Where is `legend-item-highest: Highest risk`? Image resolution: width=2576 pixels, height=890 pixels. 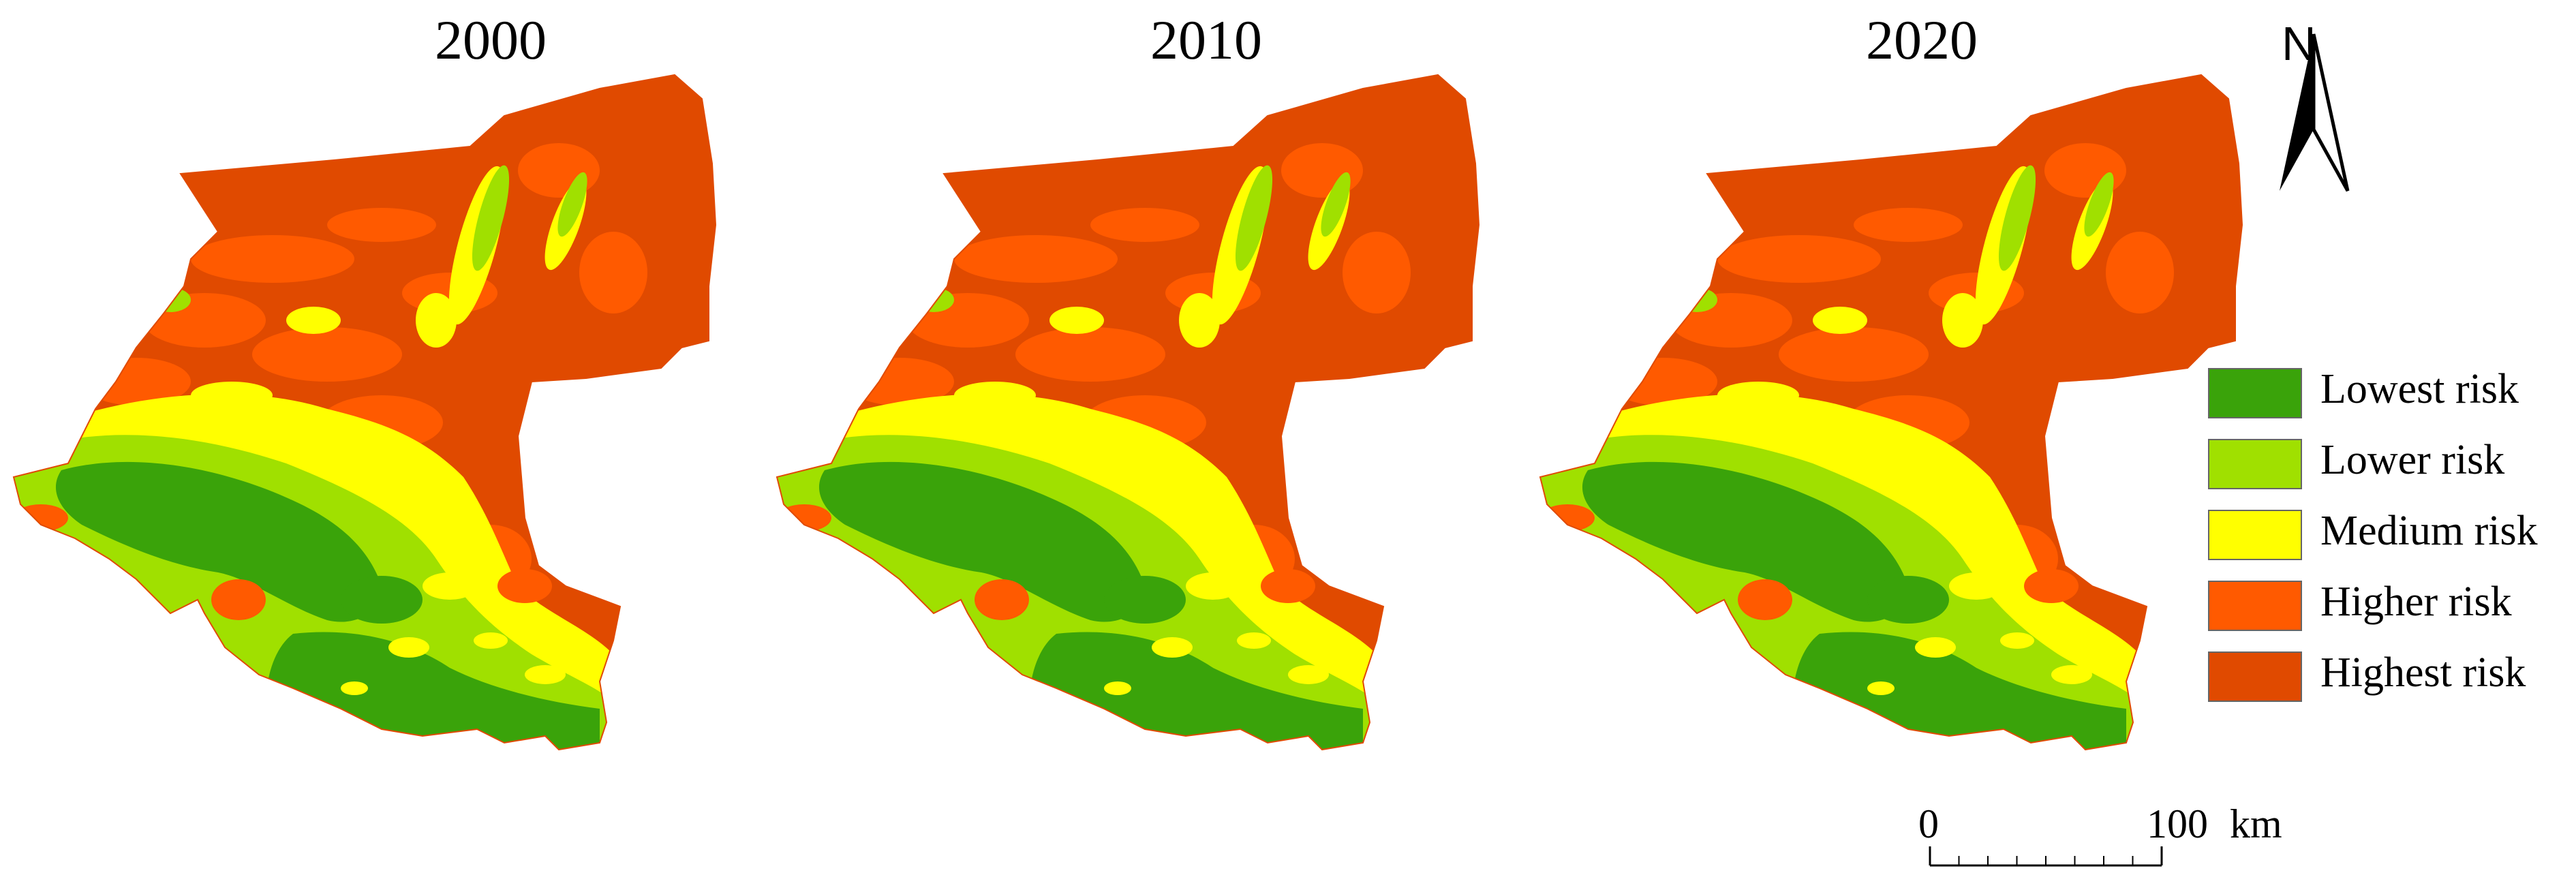 legend-item-highest: Highest risk is located at coordinates (2392, 680).